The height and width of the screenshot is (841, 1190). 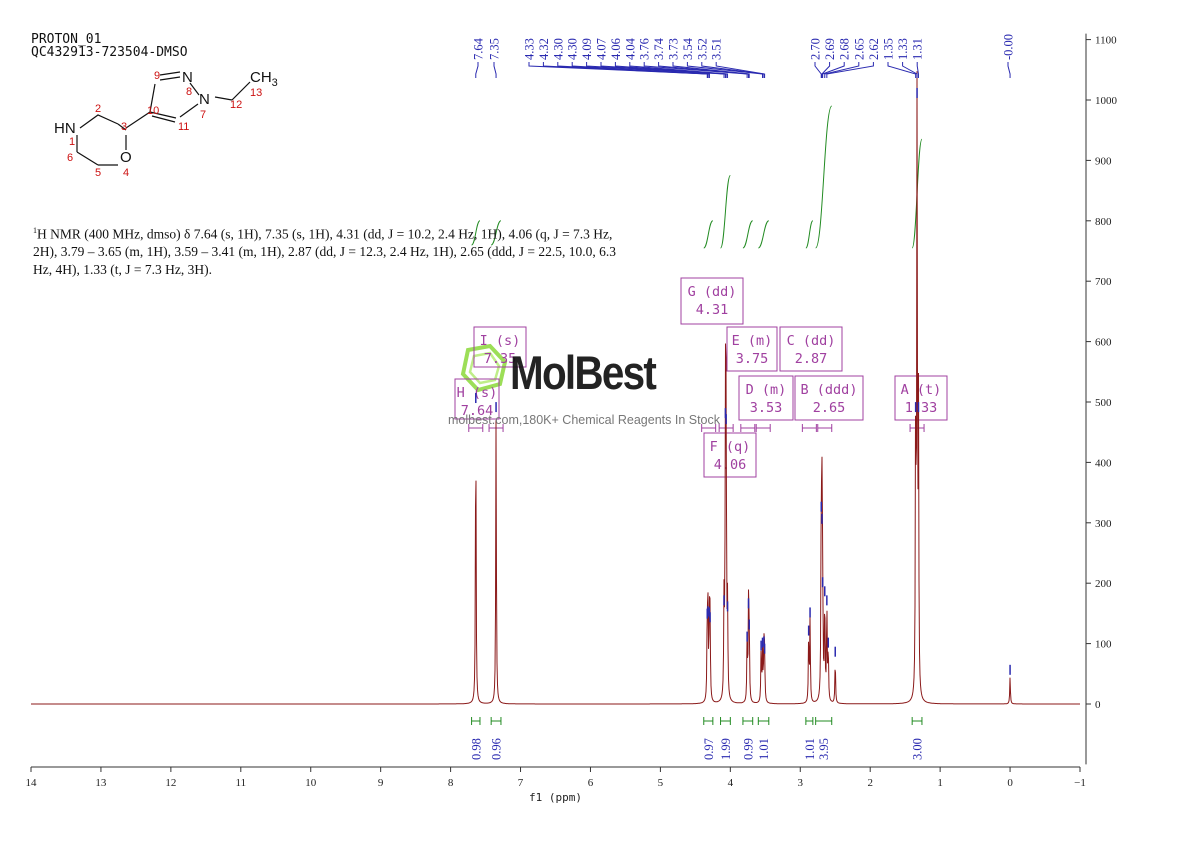 I want to click on x-tick-label: 5, so click(x=661, y=783).